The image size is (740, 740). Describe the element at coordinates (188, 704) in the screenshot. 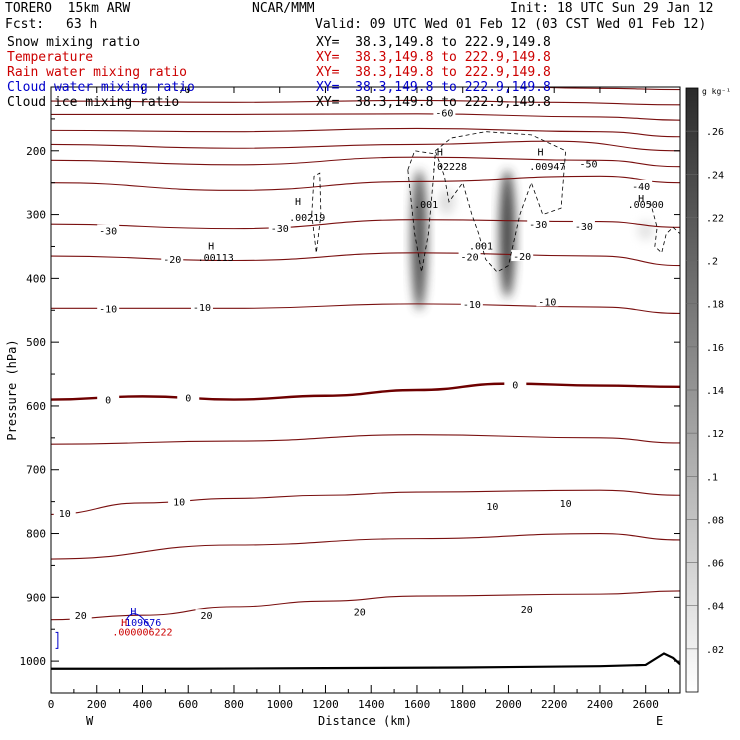

I see `x-tick-label: 600` at that location.